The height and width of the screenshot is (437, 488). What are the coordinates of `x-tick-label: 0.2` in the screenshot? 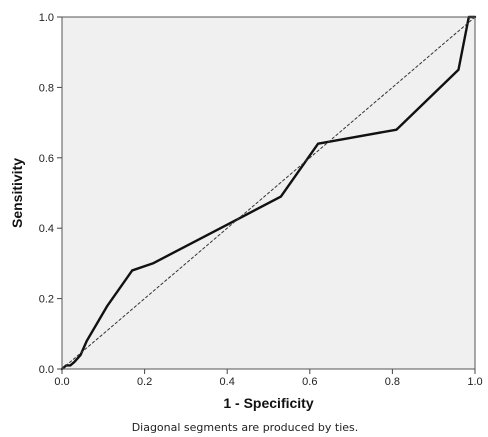 It's located at (144, 382).